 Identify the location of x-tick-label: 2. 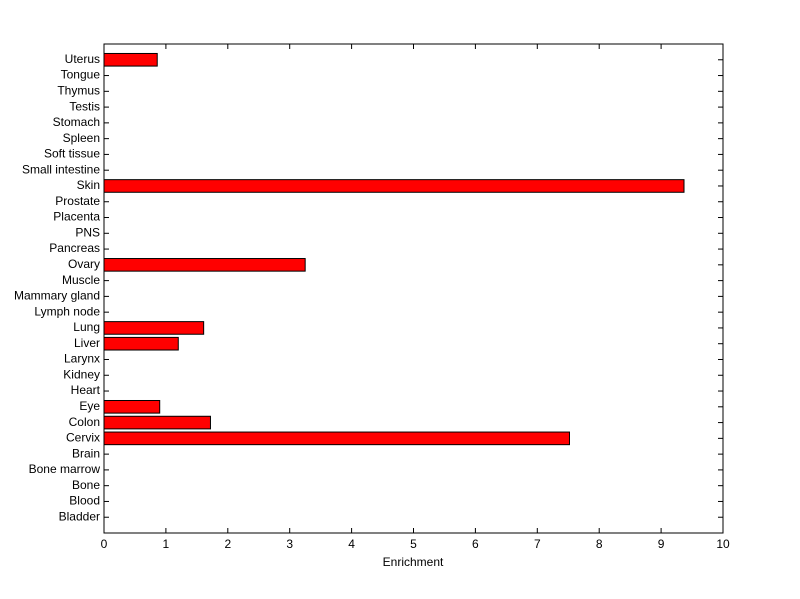
(227, 544).